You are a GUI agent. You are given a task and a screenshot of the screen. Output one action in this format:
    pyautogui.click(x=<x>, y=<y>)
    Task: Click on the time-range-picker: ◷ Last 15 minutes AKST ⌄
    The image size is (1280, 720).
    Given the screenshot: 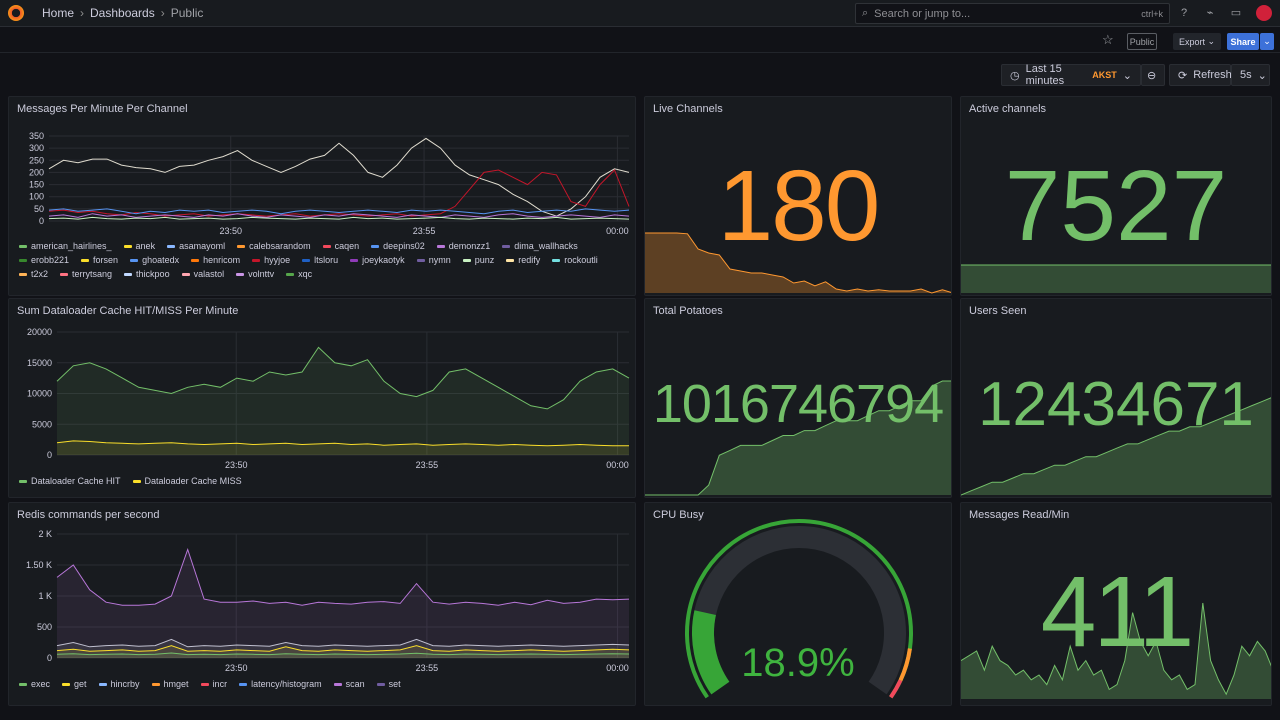 What is the action you would take?
    pyautogui.click(x=1071, y=75)
    